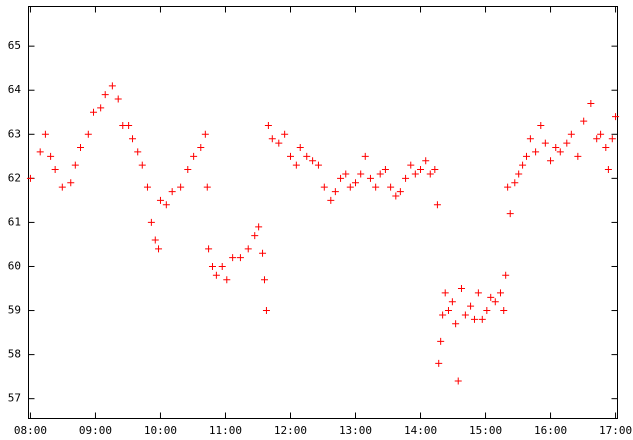 Image resolution: width=633 pixels, height=440 pixels. I want to click on x-tick-label: 17:00, so click(615, 430).